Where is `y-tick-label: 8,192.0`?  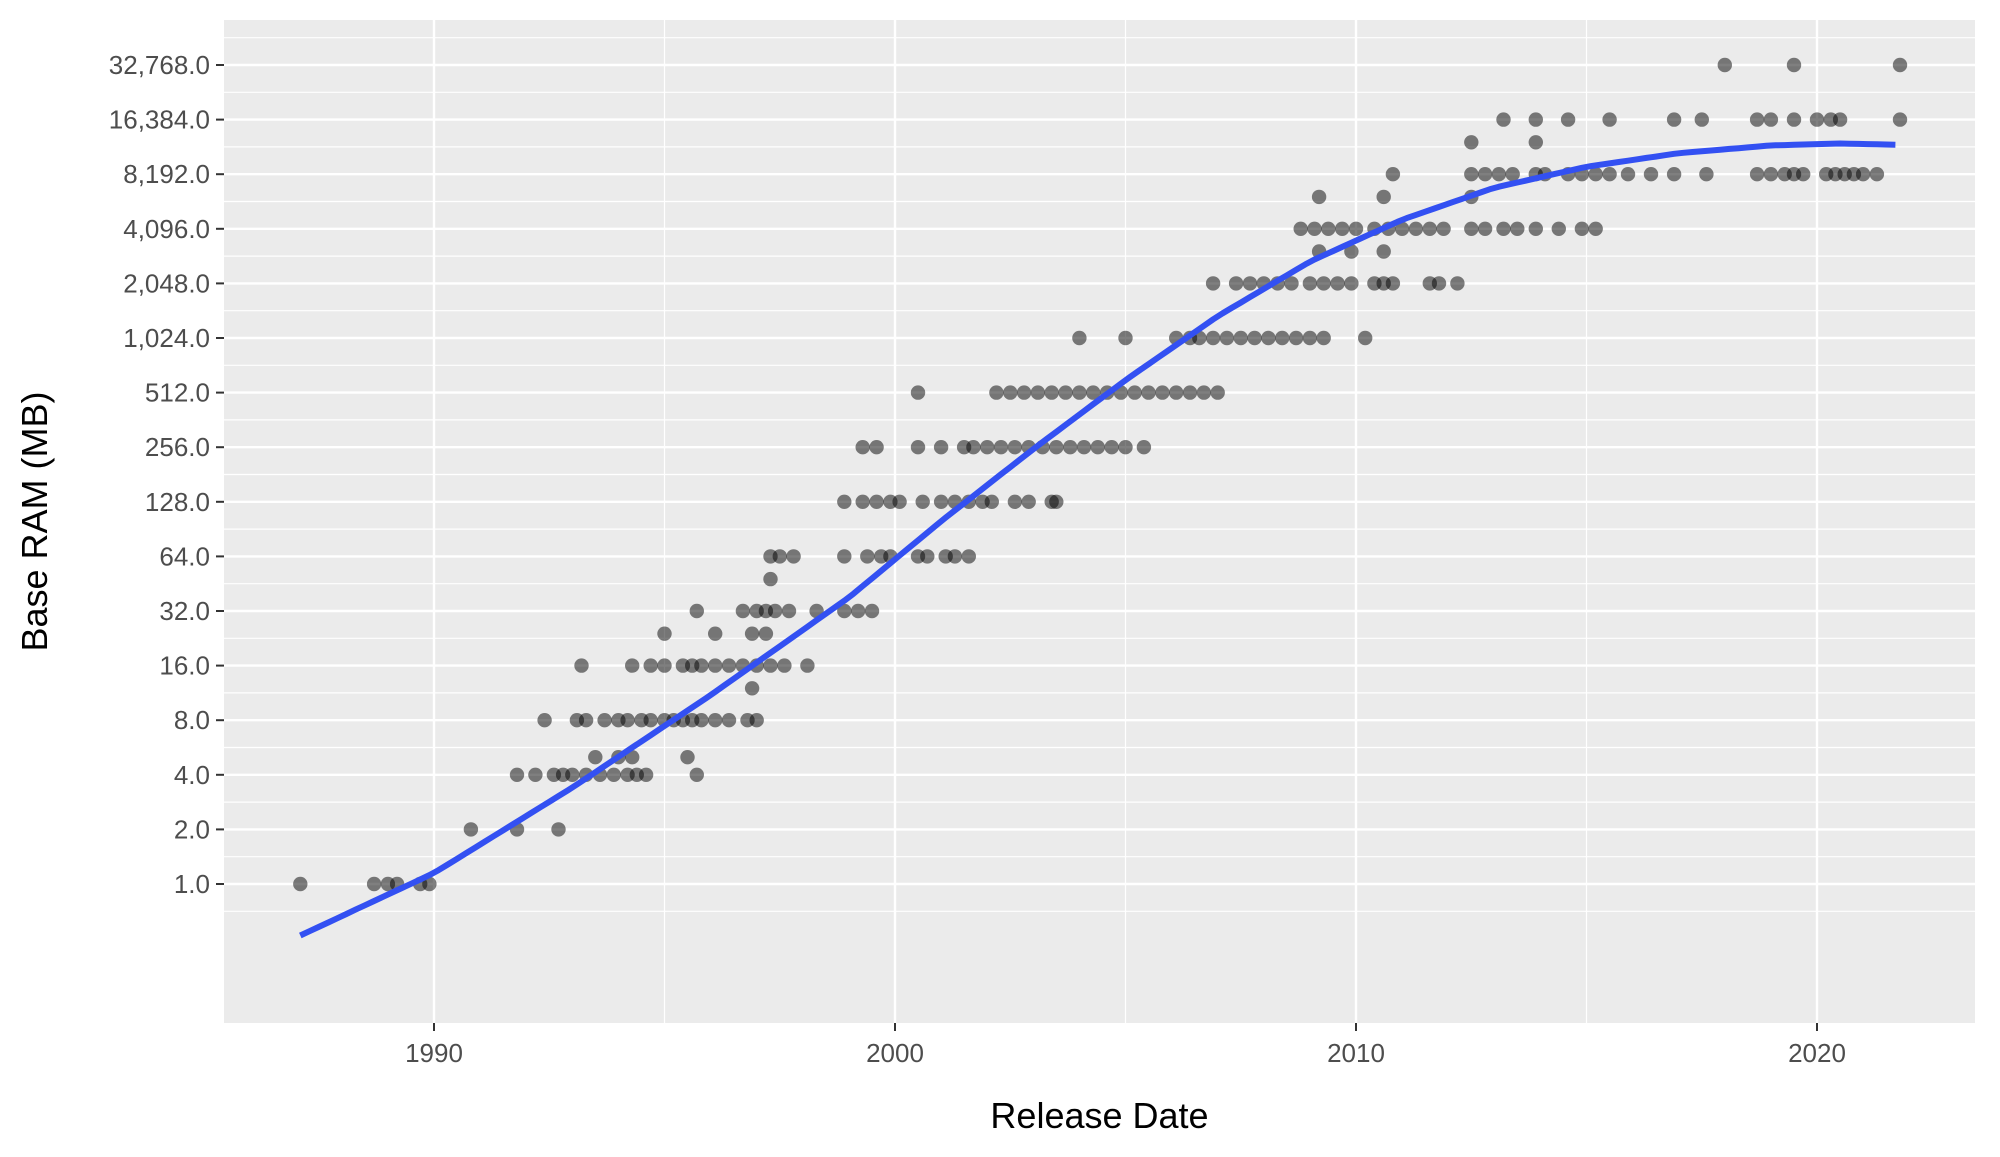
y-tick-label: 8,192.0 is located at coordinates (166, 174).